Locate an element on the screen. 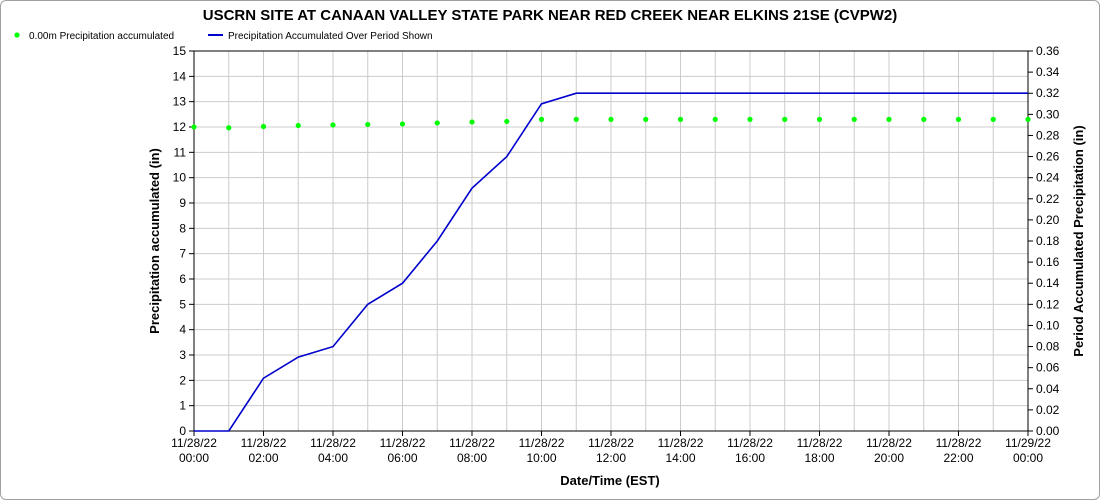  x-tick-label-time: 16:00 is located at coordinates (750, 458).